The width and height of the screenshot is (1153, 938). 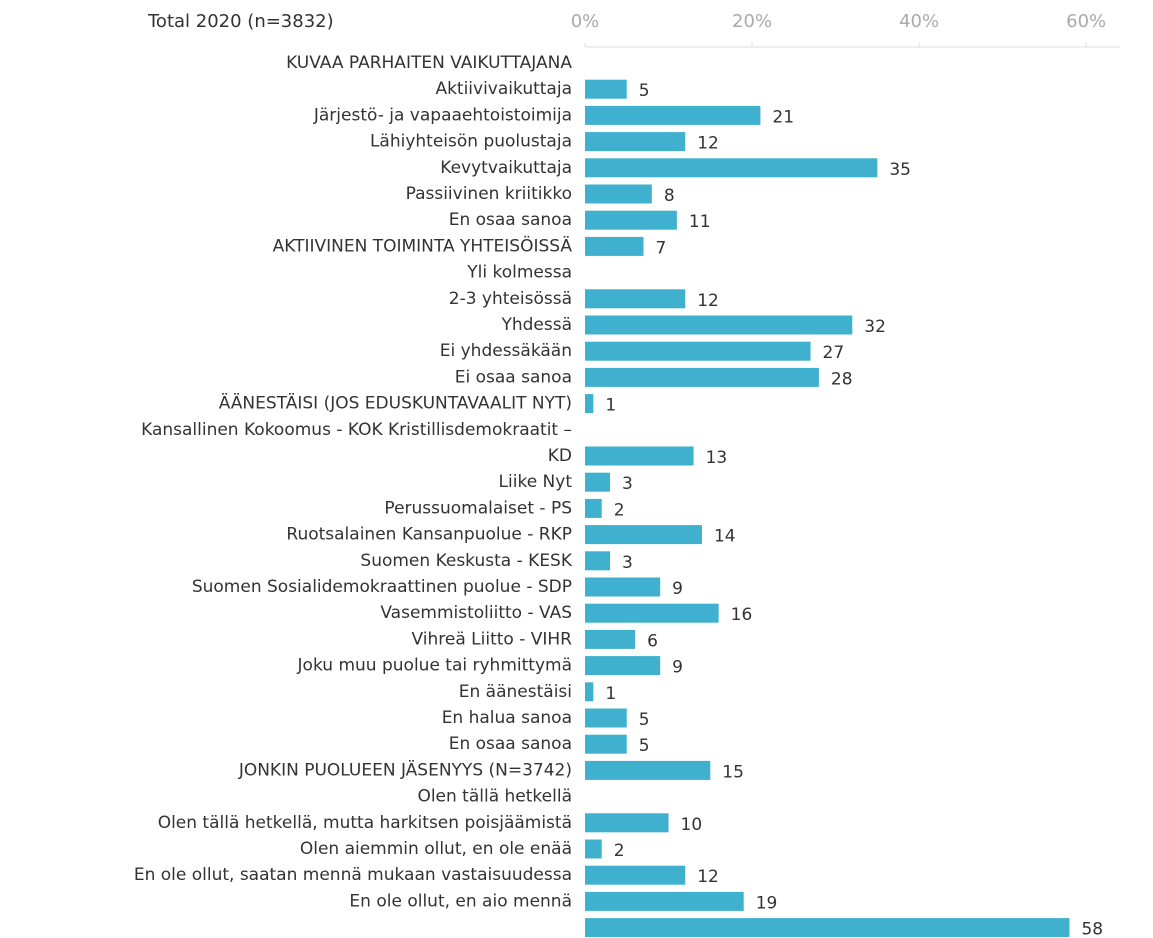 What do you see at coordinates (752, 21) in the screenshot?
I see `x-tick-label: 20%` at bounding box center [752, 21].